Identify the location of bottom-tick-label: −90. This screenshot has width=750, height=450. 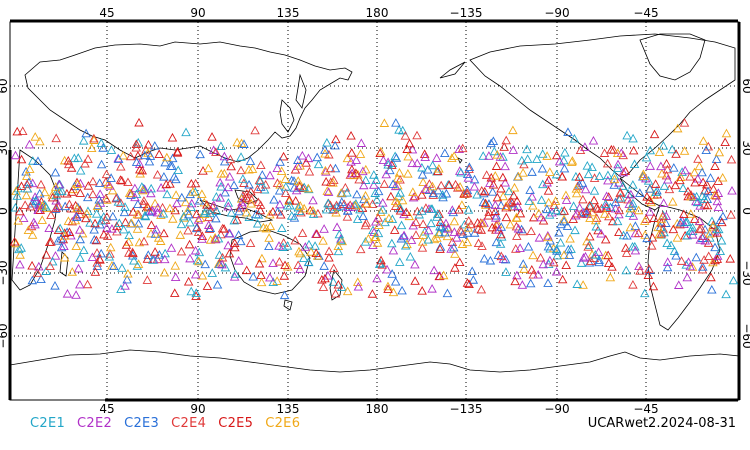
(556, 409).